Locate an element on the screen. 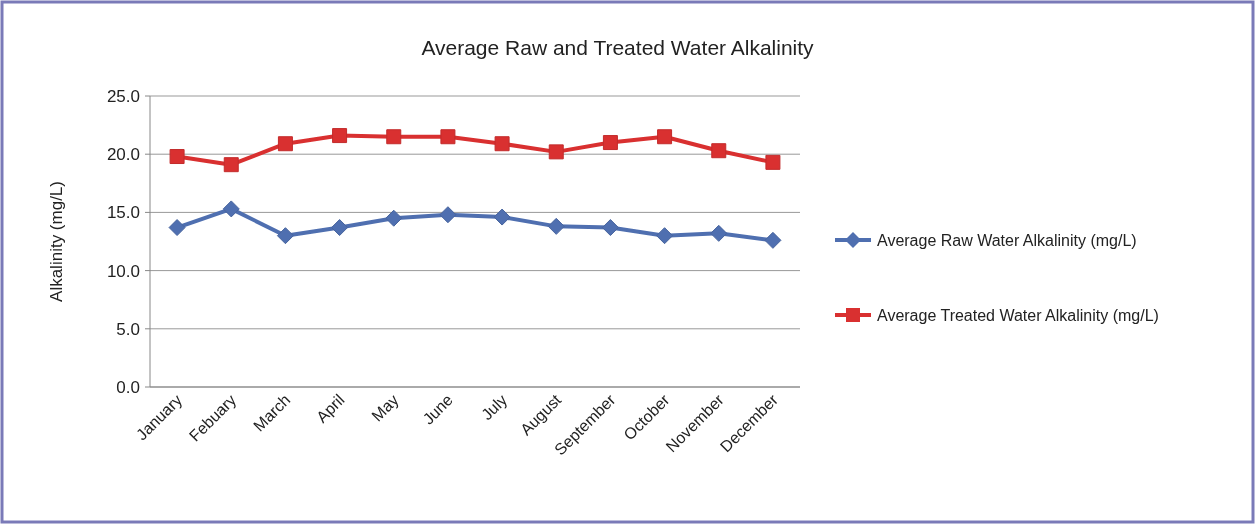 The width and height of the screenshot is (1255, 524). y-tick-label: 0.0 is located at coordinates (128, 387).